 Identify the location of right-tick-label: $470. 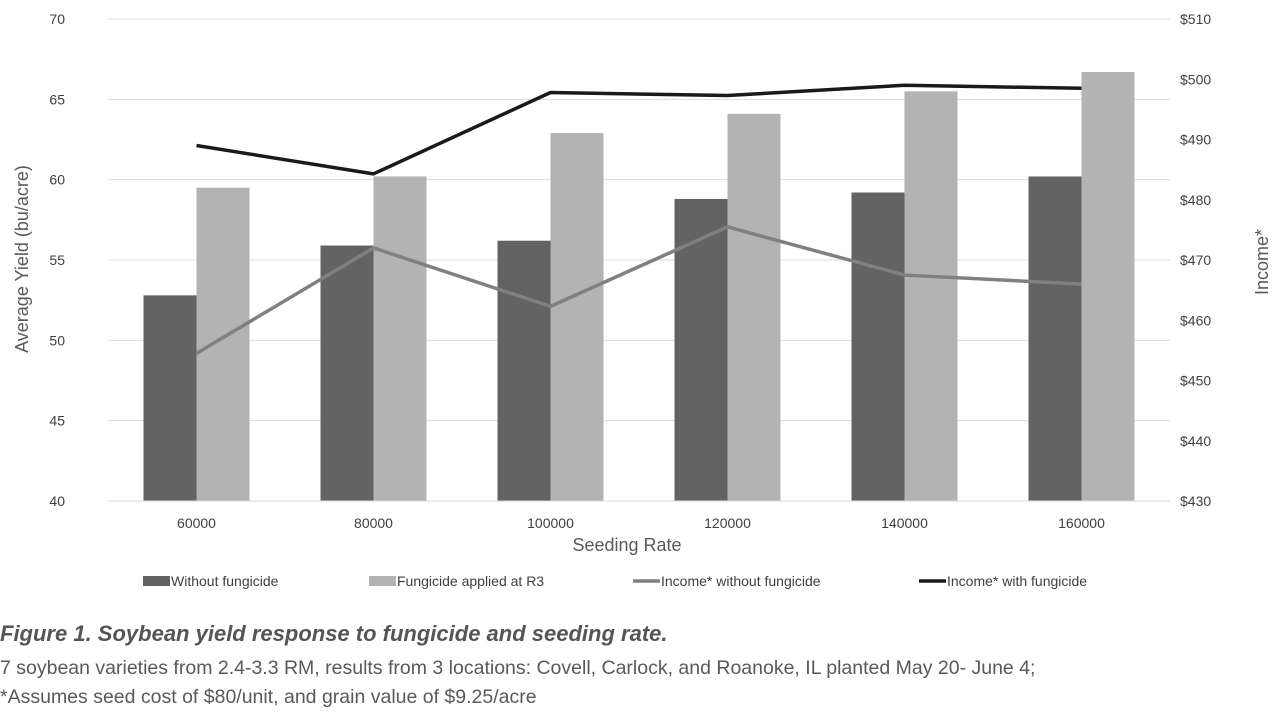
(1195, 260).